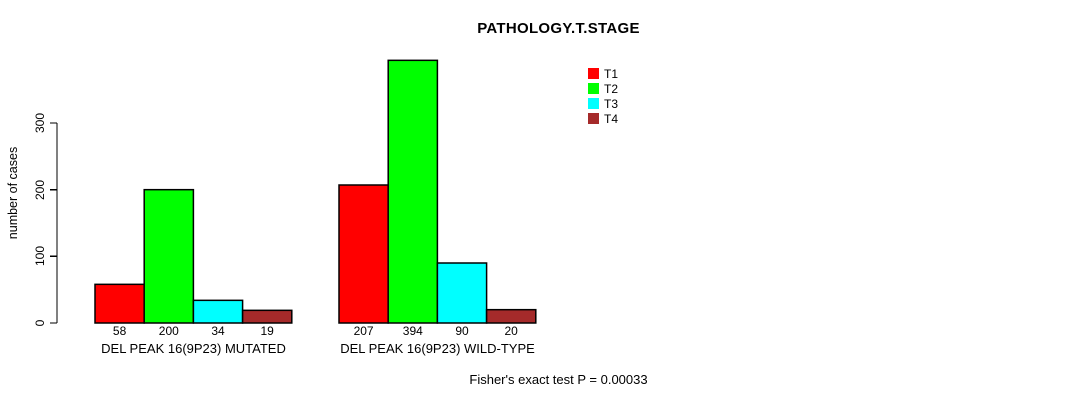 The width and height of the screenshot is (1090, 400). What do you see at coordinates (603, 88) in the screenshot?
I see `legend-item-t2: T2` at bounding box center [603, 88].